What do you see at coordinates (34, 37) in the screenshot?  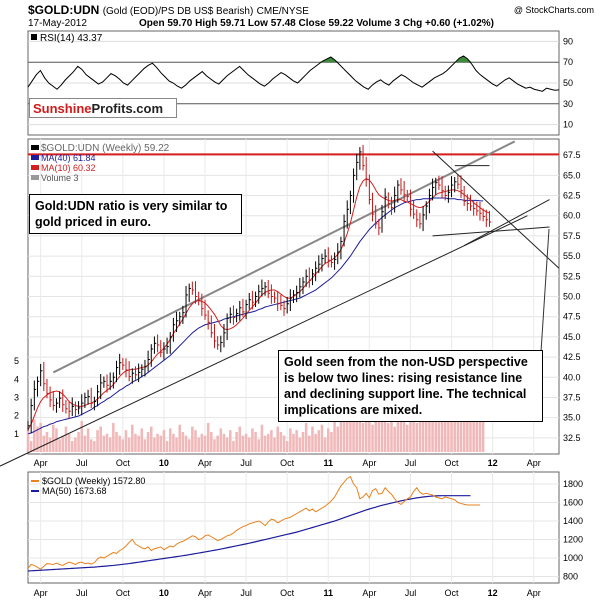 I see `rsi-legend-swatch` at bounding box center [34, 37].